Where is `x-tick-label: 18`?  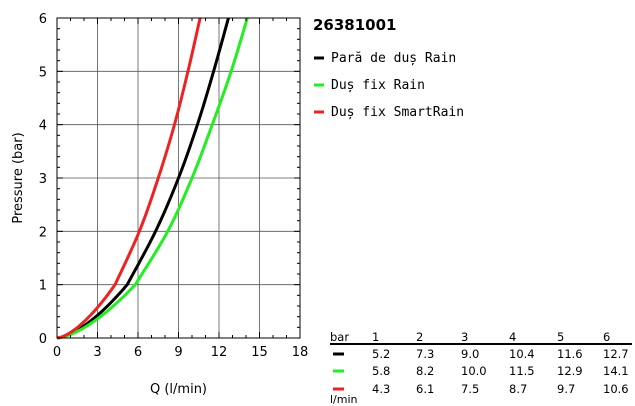 x-tick-label: 18 is located at coordinates (300, 352).